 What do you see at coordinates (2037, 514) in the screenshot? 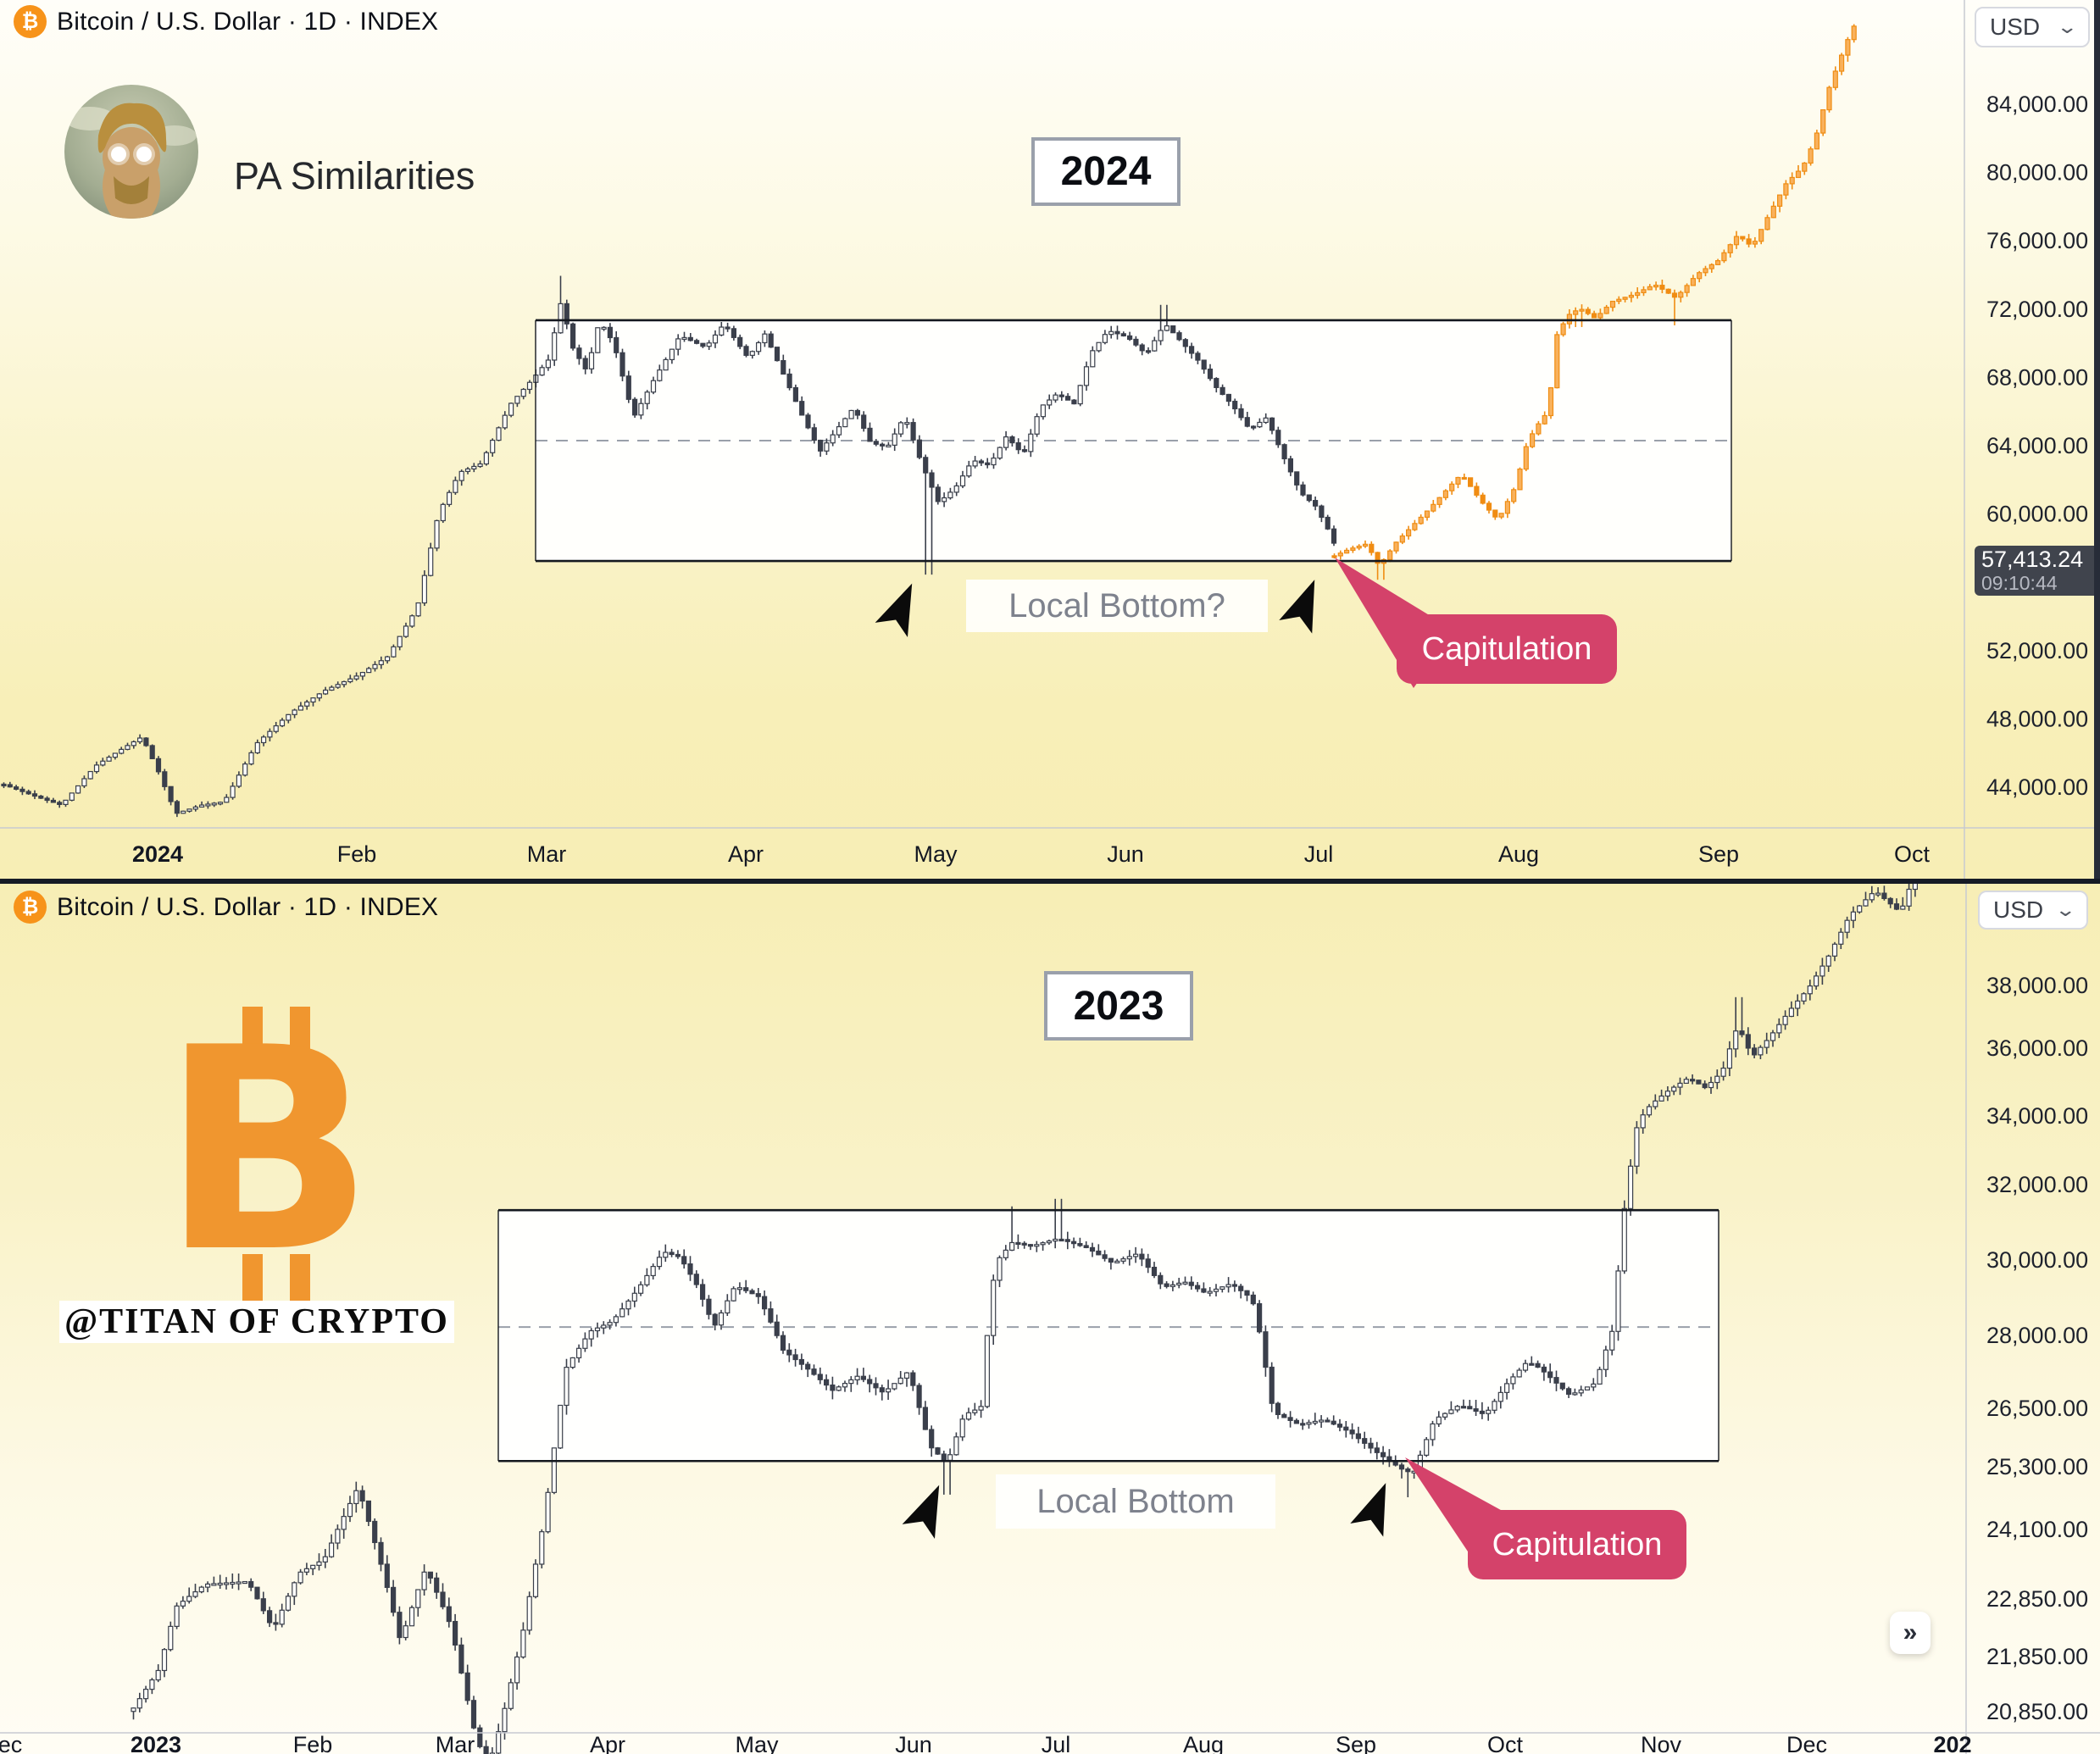
I see `price-tick: 60,000.00` at bounding box center [2037, 514].